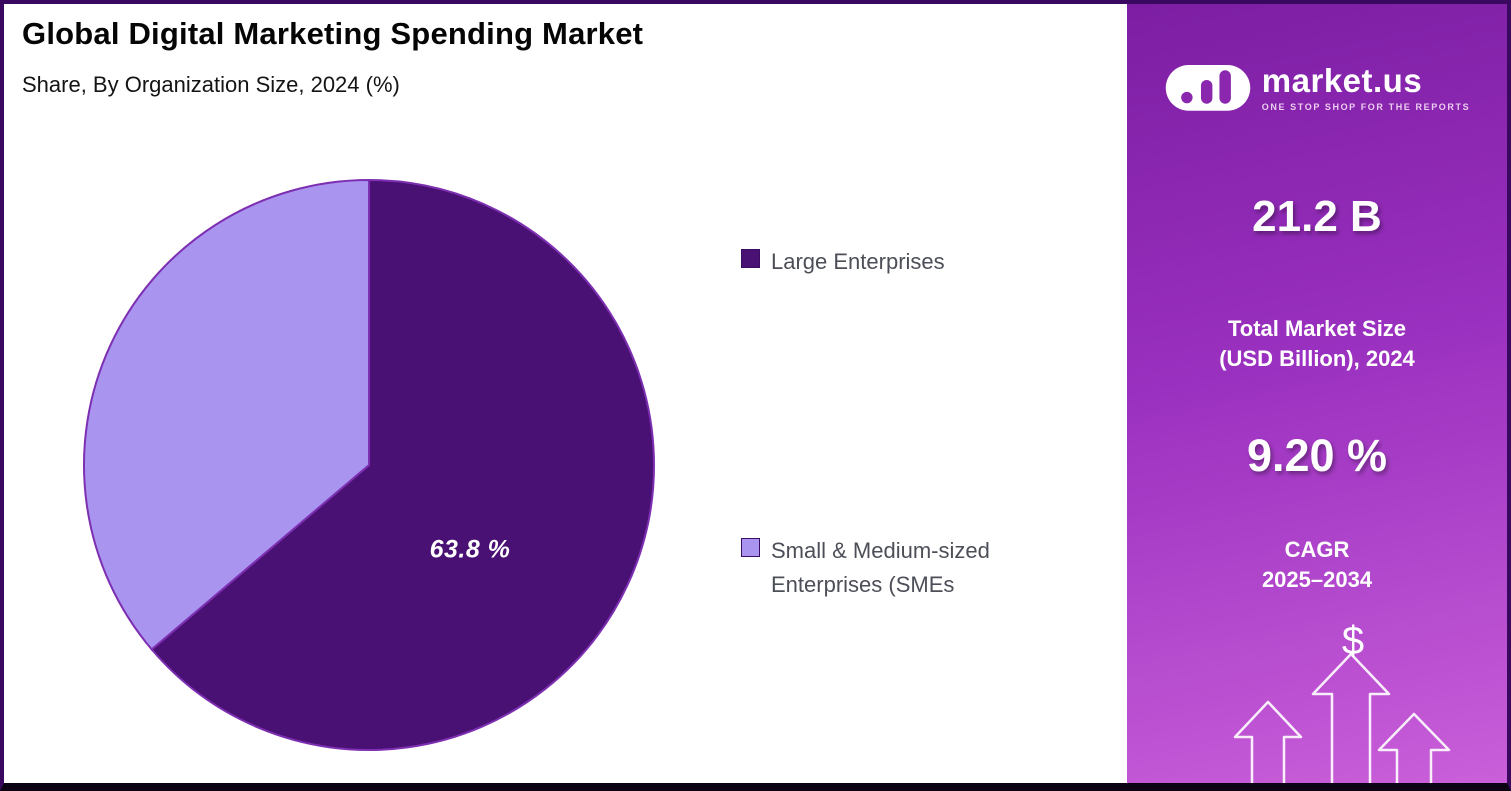 Image resolution: width=1511 pixels, height=791 pixels. Describe the element at coordinates (1317, 344) in the screenshot. I see `market-size-label: Total Market Size (USD Billion), 2024` at that location.